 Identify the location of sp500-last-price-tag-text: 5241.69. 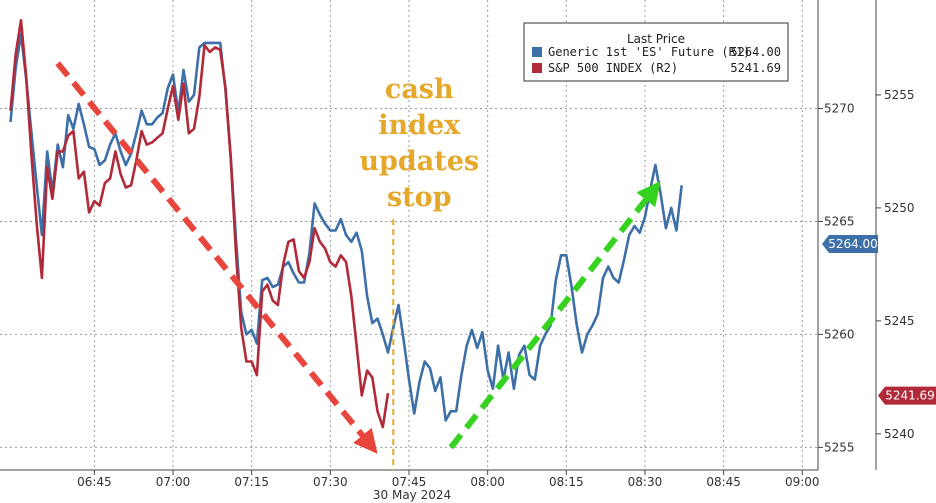
(910, 396).